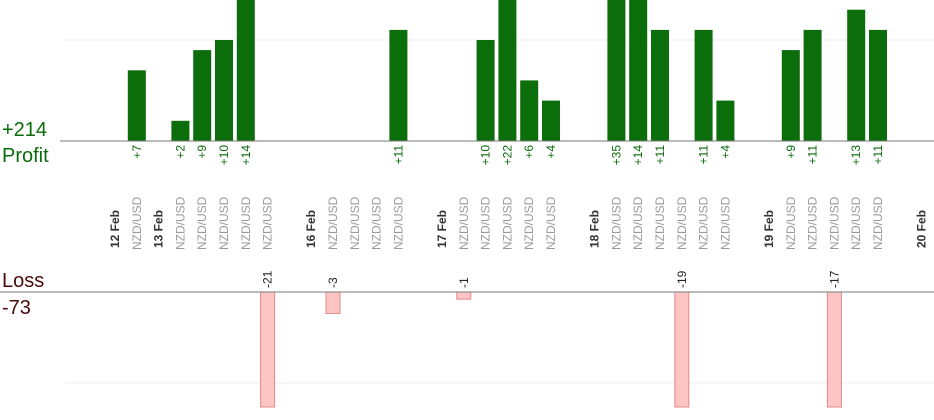 The width and height of the screenshot is (934, 420). Describe the element at coordinates (616, 155) in the screenshot. I see `profit-value-label: +35` at that location.